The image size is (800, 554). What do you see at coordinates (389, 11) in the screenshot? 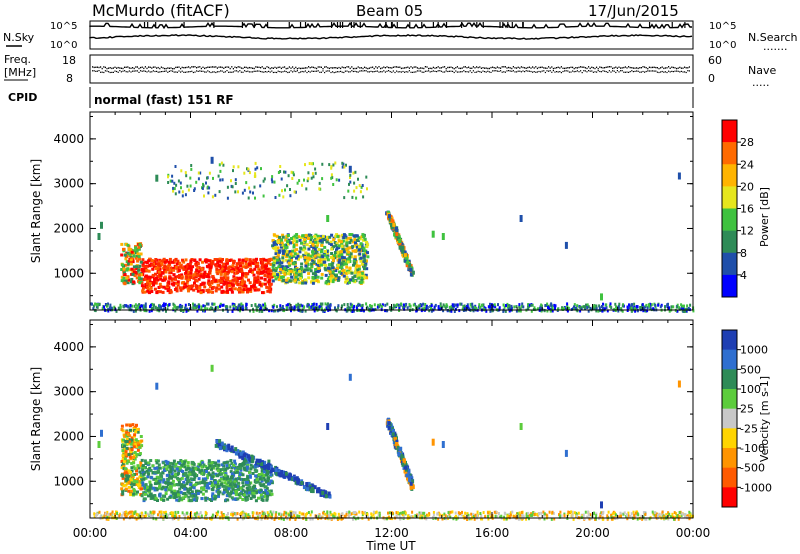
I see `beam-label: Beam 05` at bounding box center [389, 11].